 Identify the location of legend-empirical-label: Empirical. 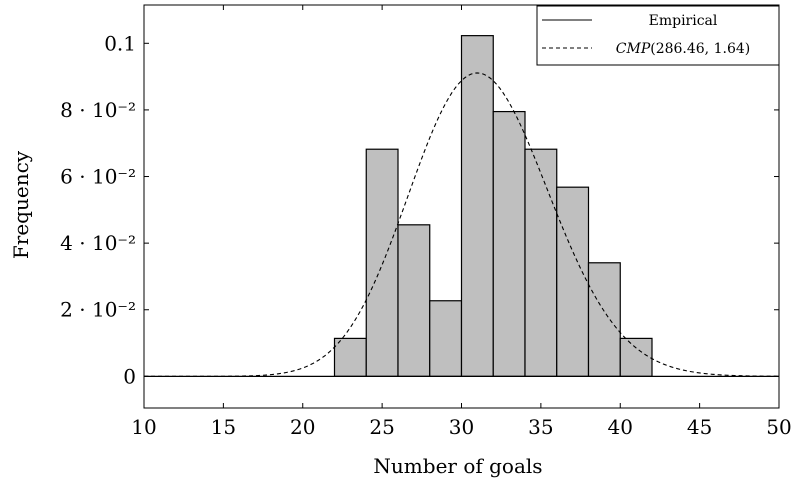
(683, 21).